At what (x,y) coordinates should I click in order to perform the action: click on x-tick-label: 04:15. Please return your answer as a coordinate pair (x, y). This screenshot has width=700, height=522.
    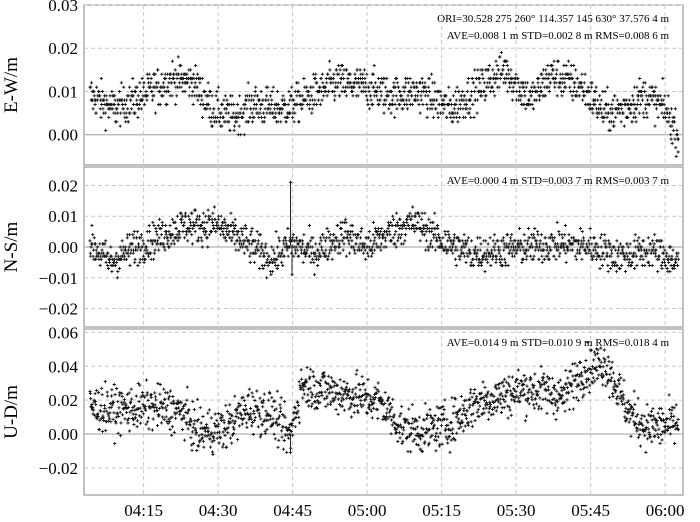
    Looking at the image, I should click on (143, 510).